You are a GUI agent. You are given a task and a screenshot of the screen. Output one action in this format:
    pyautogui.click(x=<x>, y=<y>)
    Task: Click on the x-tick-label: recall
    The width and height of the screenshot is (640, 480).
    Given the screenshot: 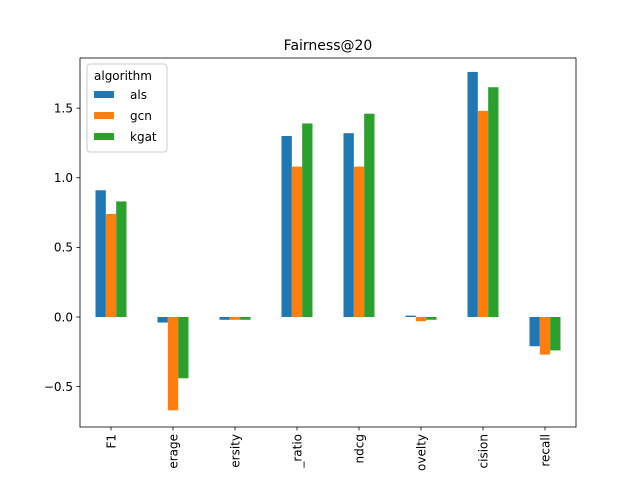 What is the action you would take?
    pyautogui.click(x=545, y=450)
    